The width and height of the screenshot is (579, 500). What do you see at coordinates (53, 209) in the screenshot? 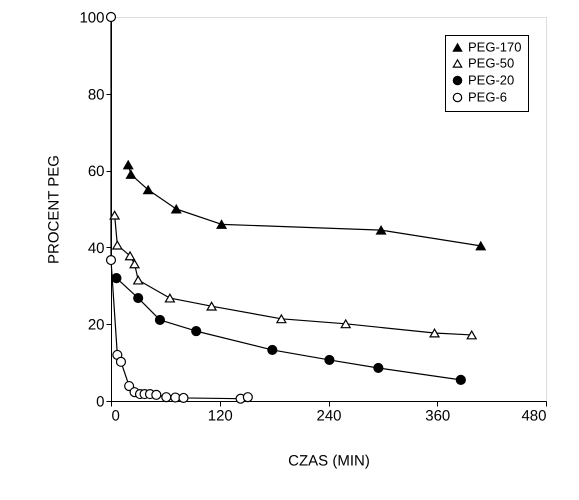
I see `y-axis-title: PROCENT PEG` at bounding box center [53, 209].